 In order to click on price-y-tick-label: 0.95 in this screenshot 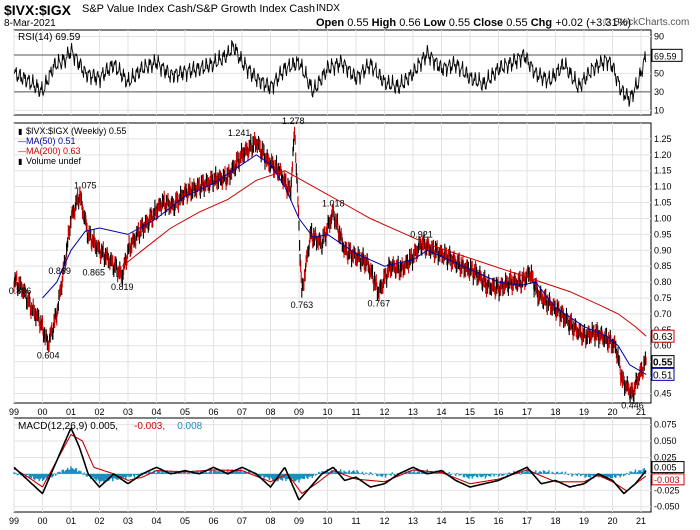, I will do `click(663, 234)`.